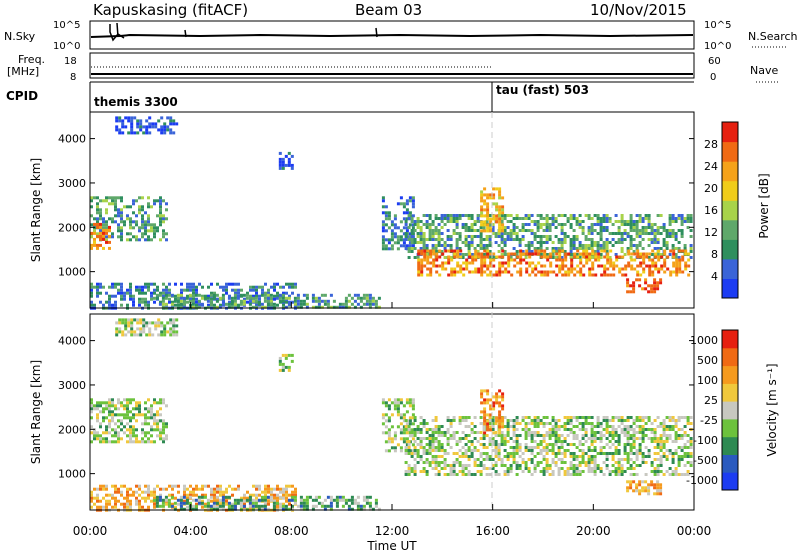 The image size is (800, 554). What do you see at coordinates (694, 531) in the screenshot?
I see `xtick-label-6: 00:00` at bounding box center [694, 531].